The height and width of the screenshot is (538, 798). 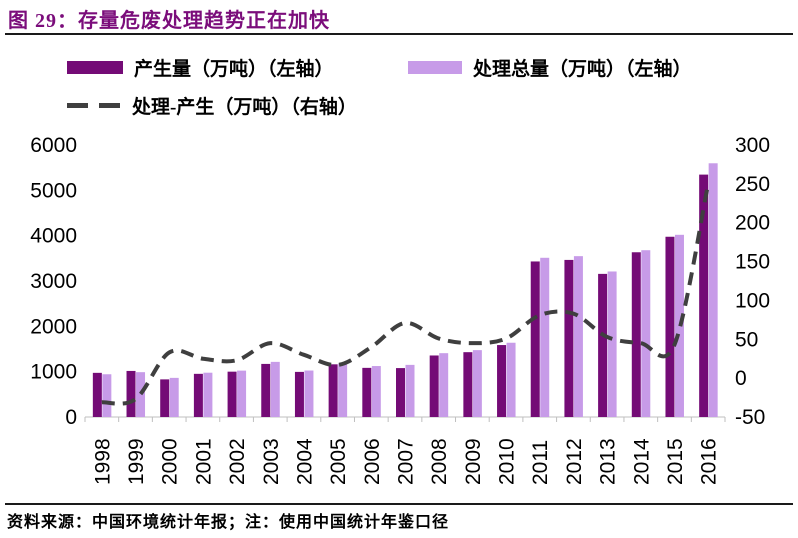 What do you see at coordinates (304, 461) in the screenshot?
I see `x-axis-year-label: 2004` at bounding box center [304, 461].